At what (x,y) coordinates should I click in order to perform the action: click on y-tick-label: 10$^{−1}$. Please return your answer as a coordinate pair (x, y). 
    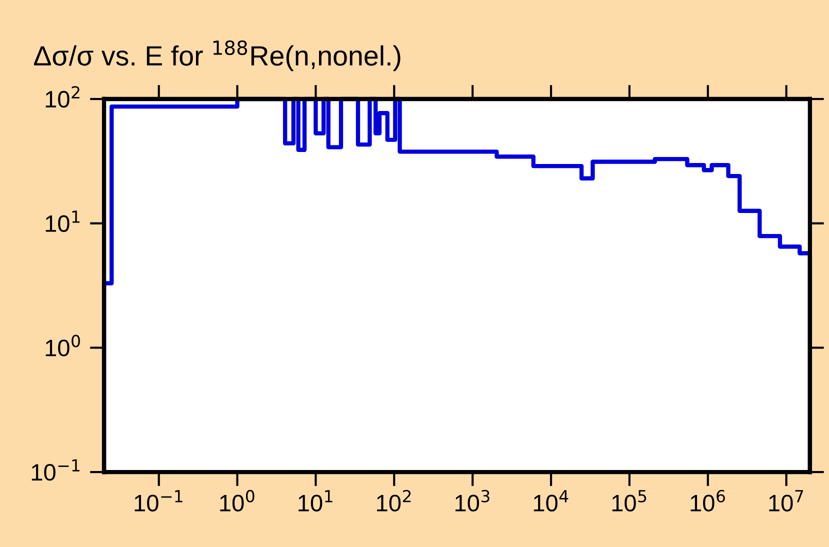
    Looking at the image, I should click on (56, 470).